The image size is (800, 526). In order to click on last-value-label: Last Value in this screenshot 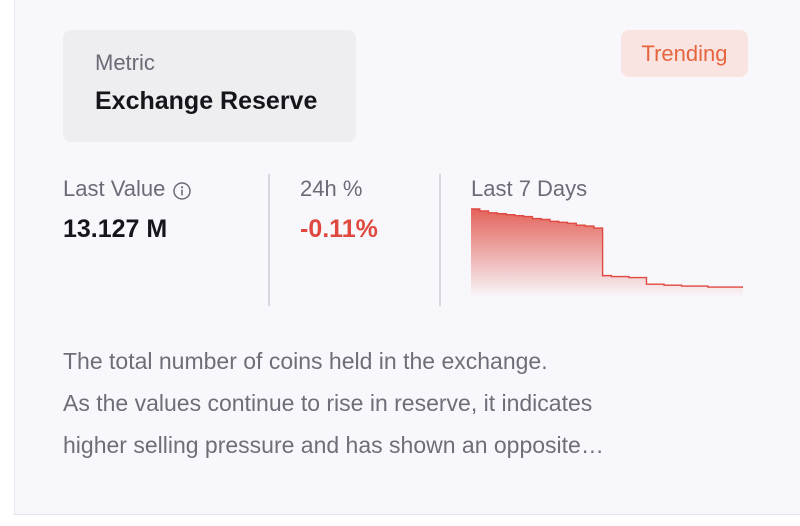, I will do `click(114, 188)`.